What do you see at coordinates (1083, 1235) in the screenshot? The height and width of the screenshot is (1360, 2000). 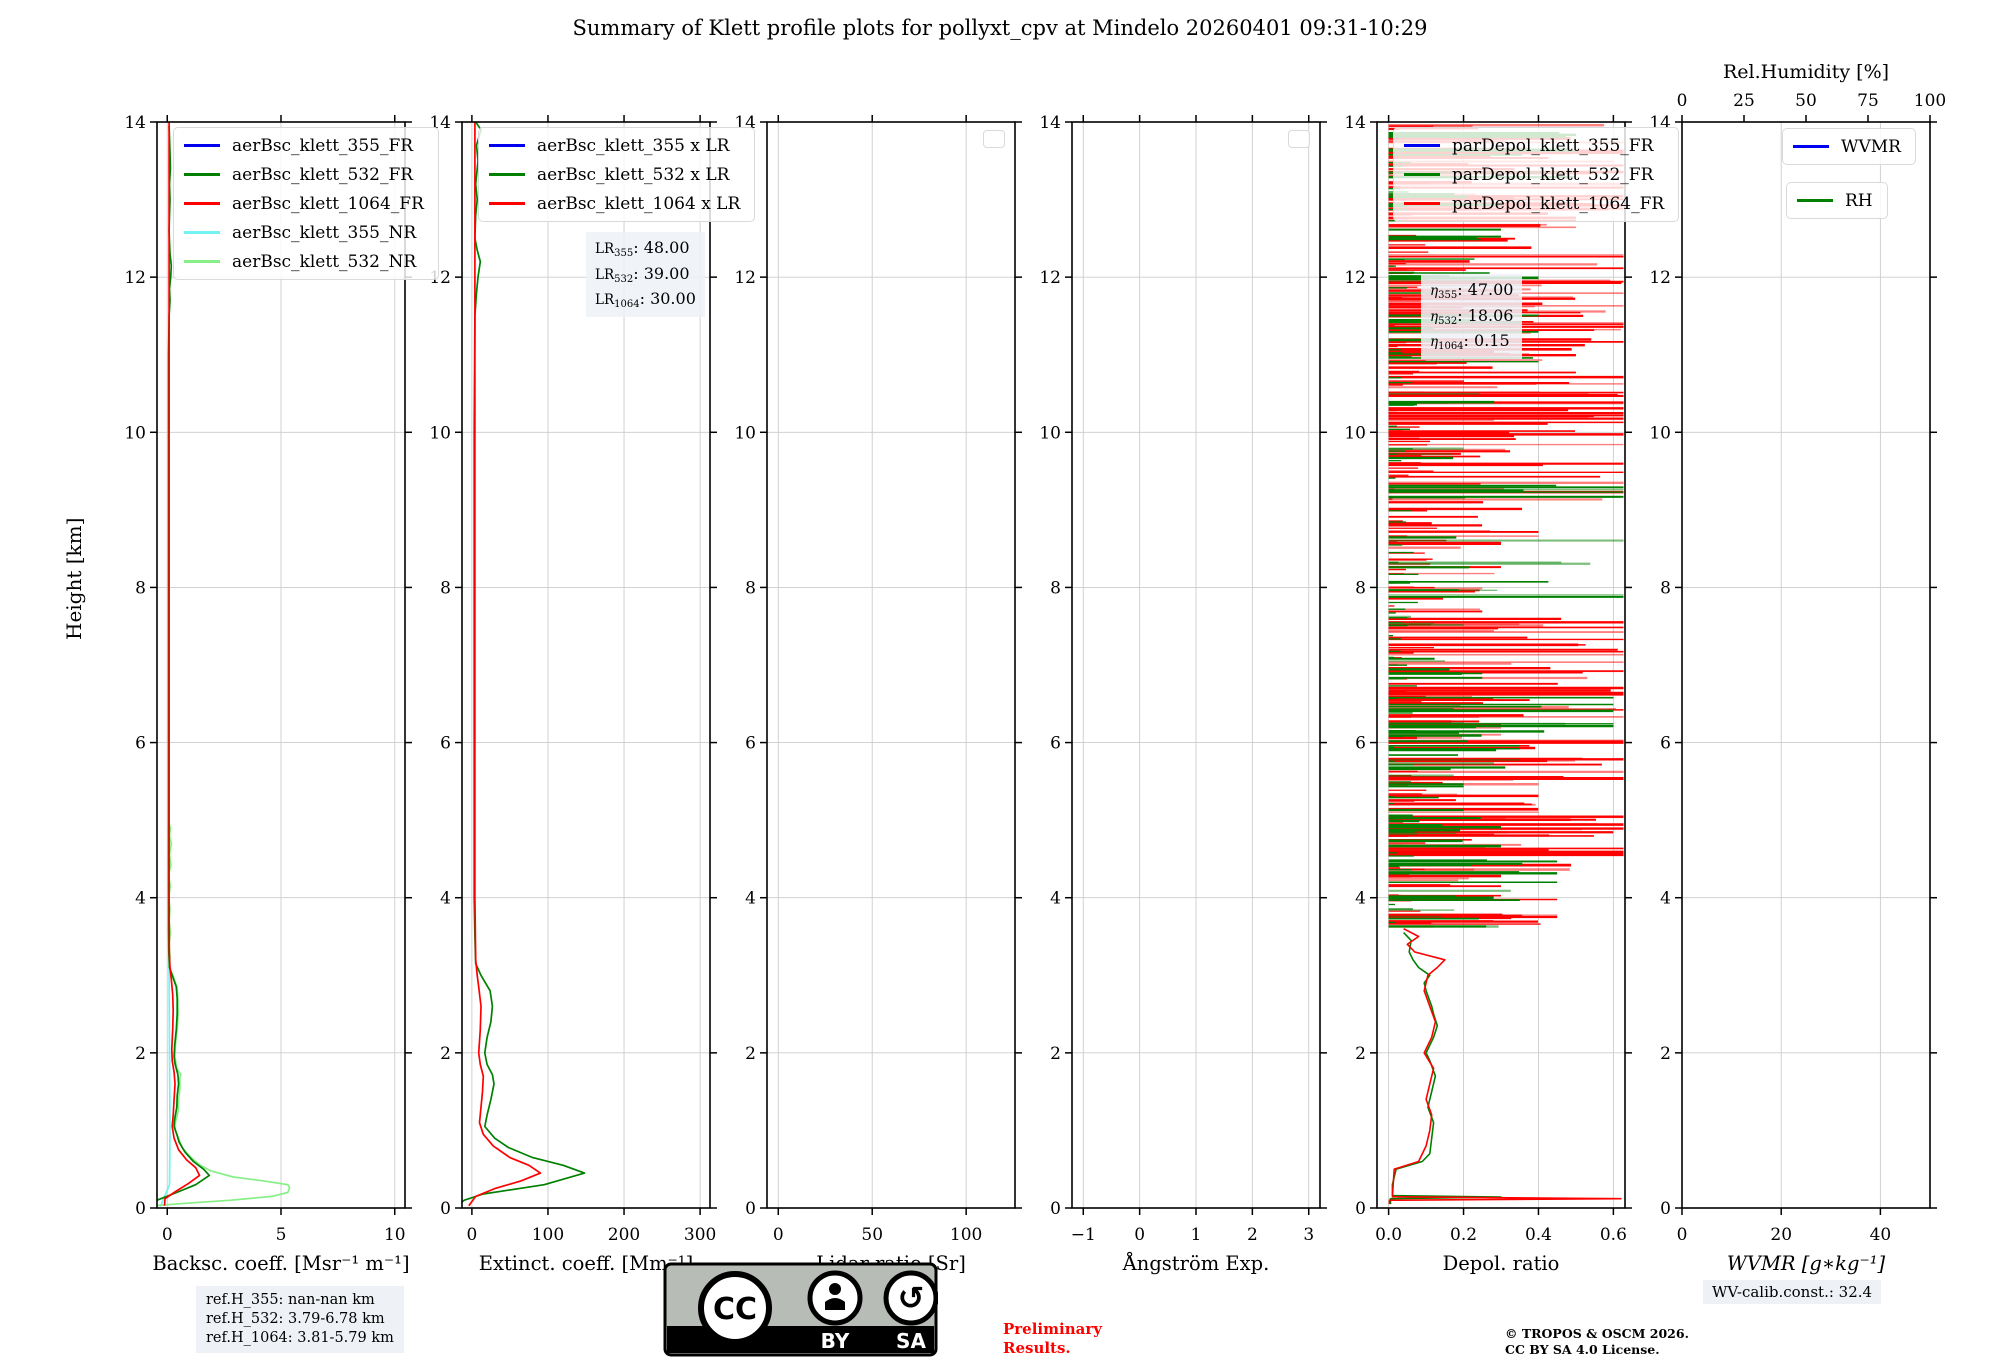 I see `x-tick-label: −1` at bounding box center [1083, 1235].